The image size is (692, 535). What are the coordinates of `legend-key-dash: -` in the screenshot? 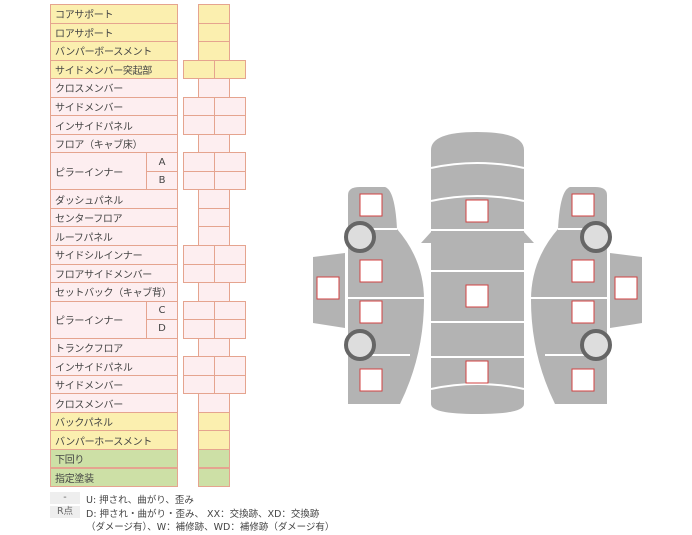 It's located at (65, 498).